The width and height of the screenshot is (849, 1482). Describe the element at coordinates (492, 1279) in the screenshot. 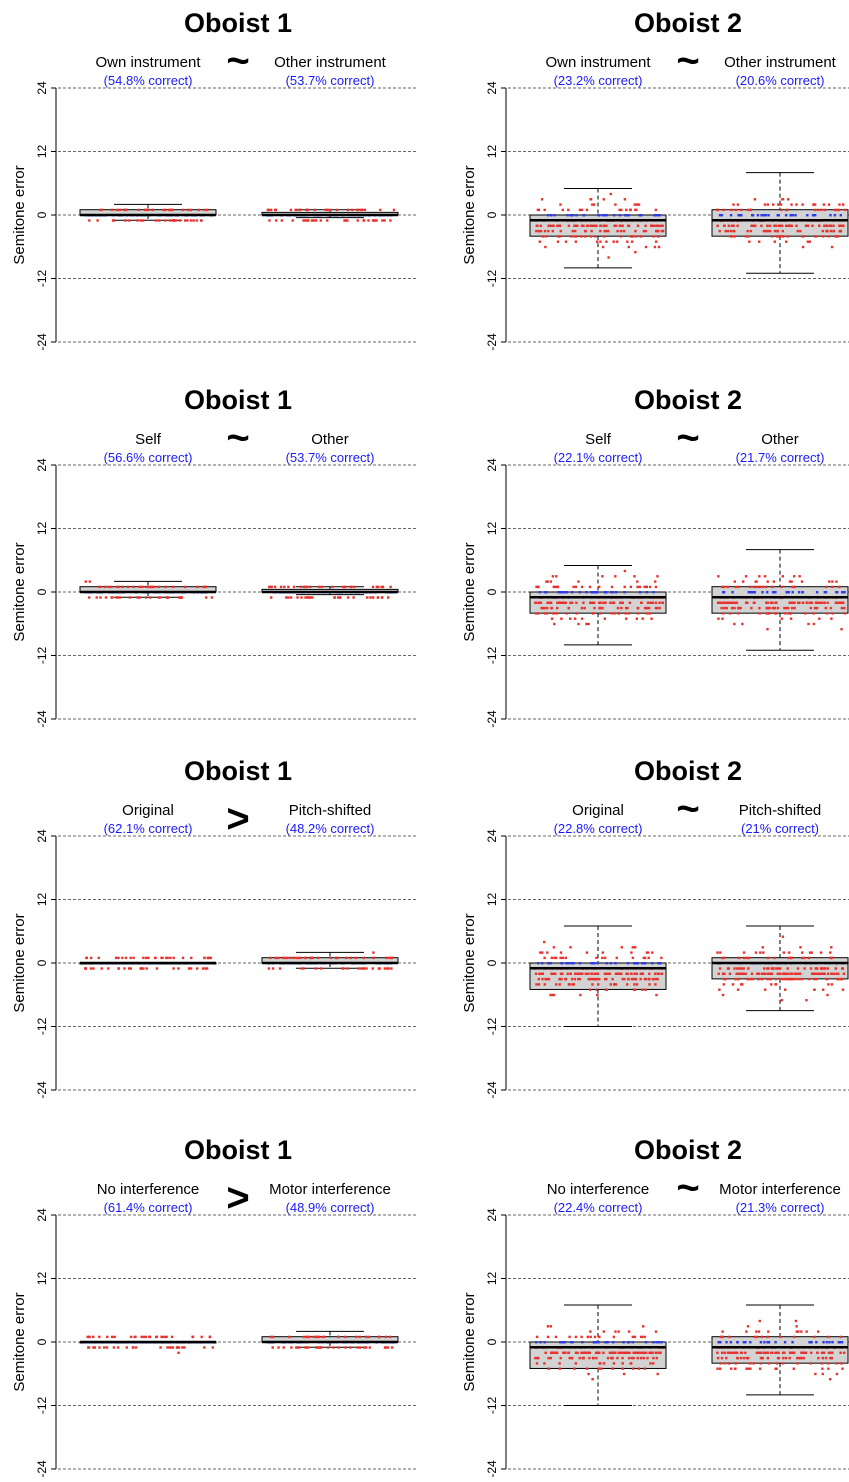

I see `y-tick-label: 12` at that location.